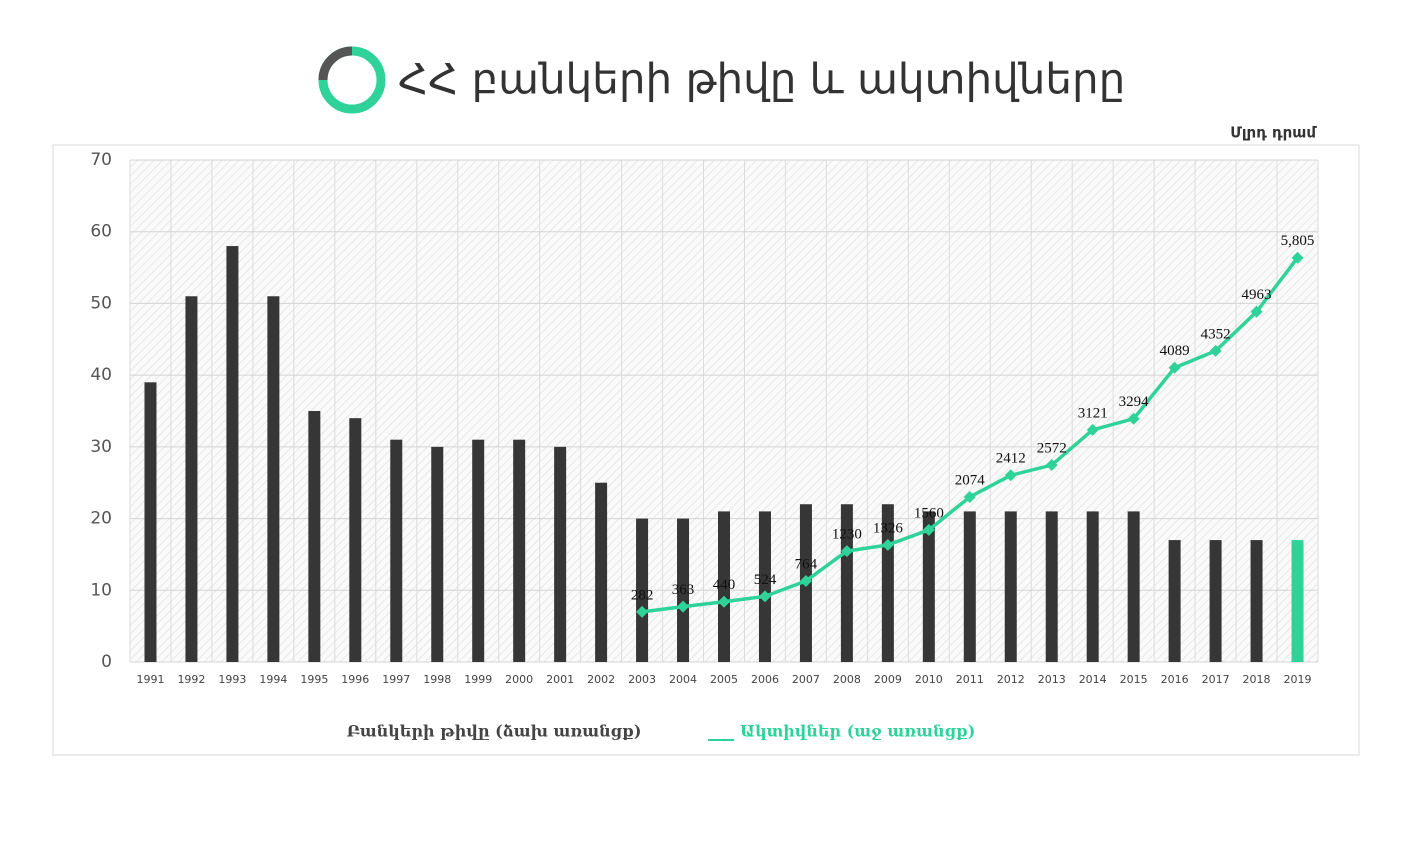 The height and width of the screenshot is (850, 1414). Describe the element at coordinates (396, 679) in the screenshot. I see `x-tick-label: 1997` at that location.